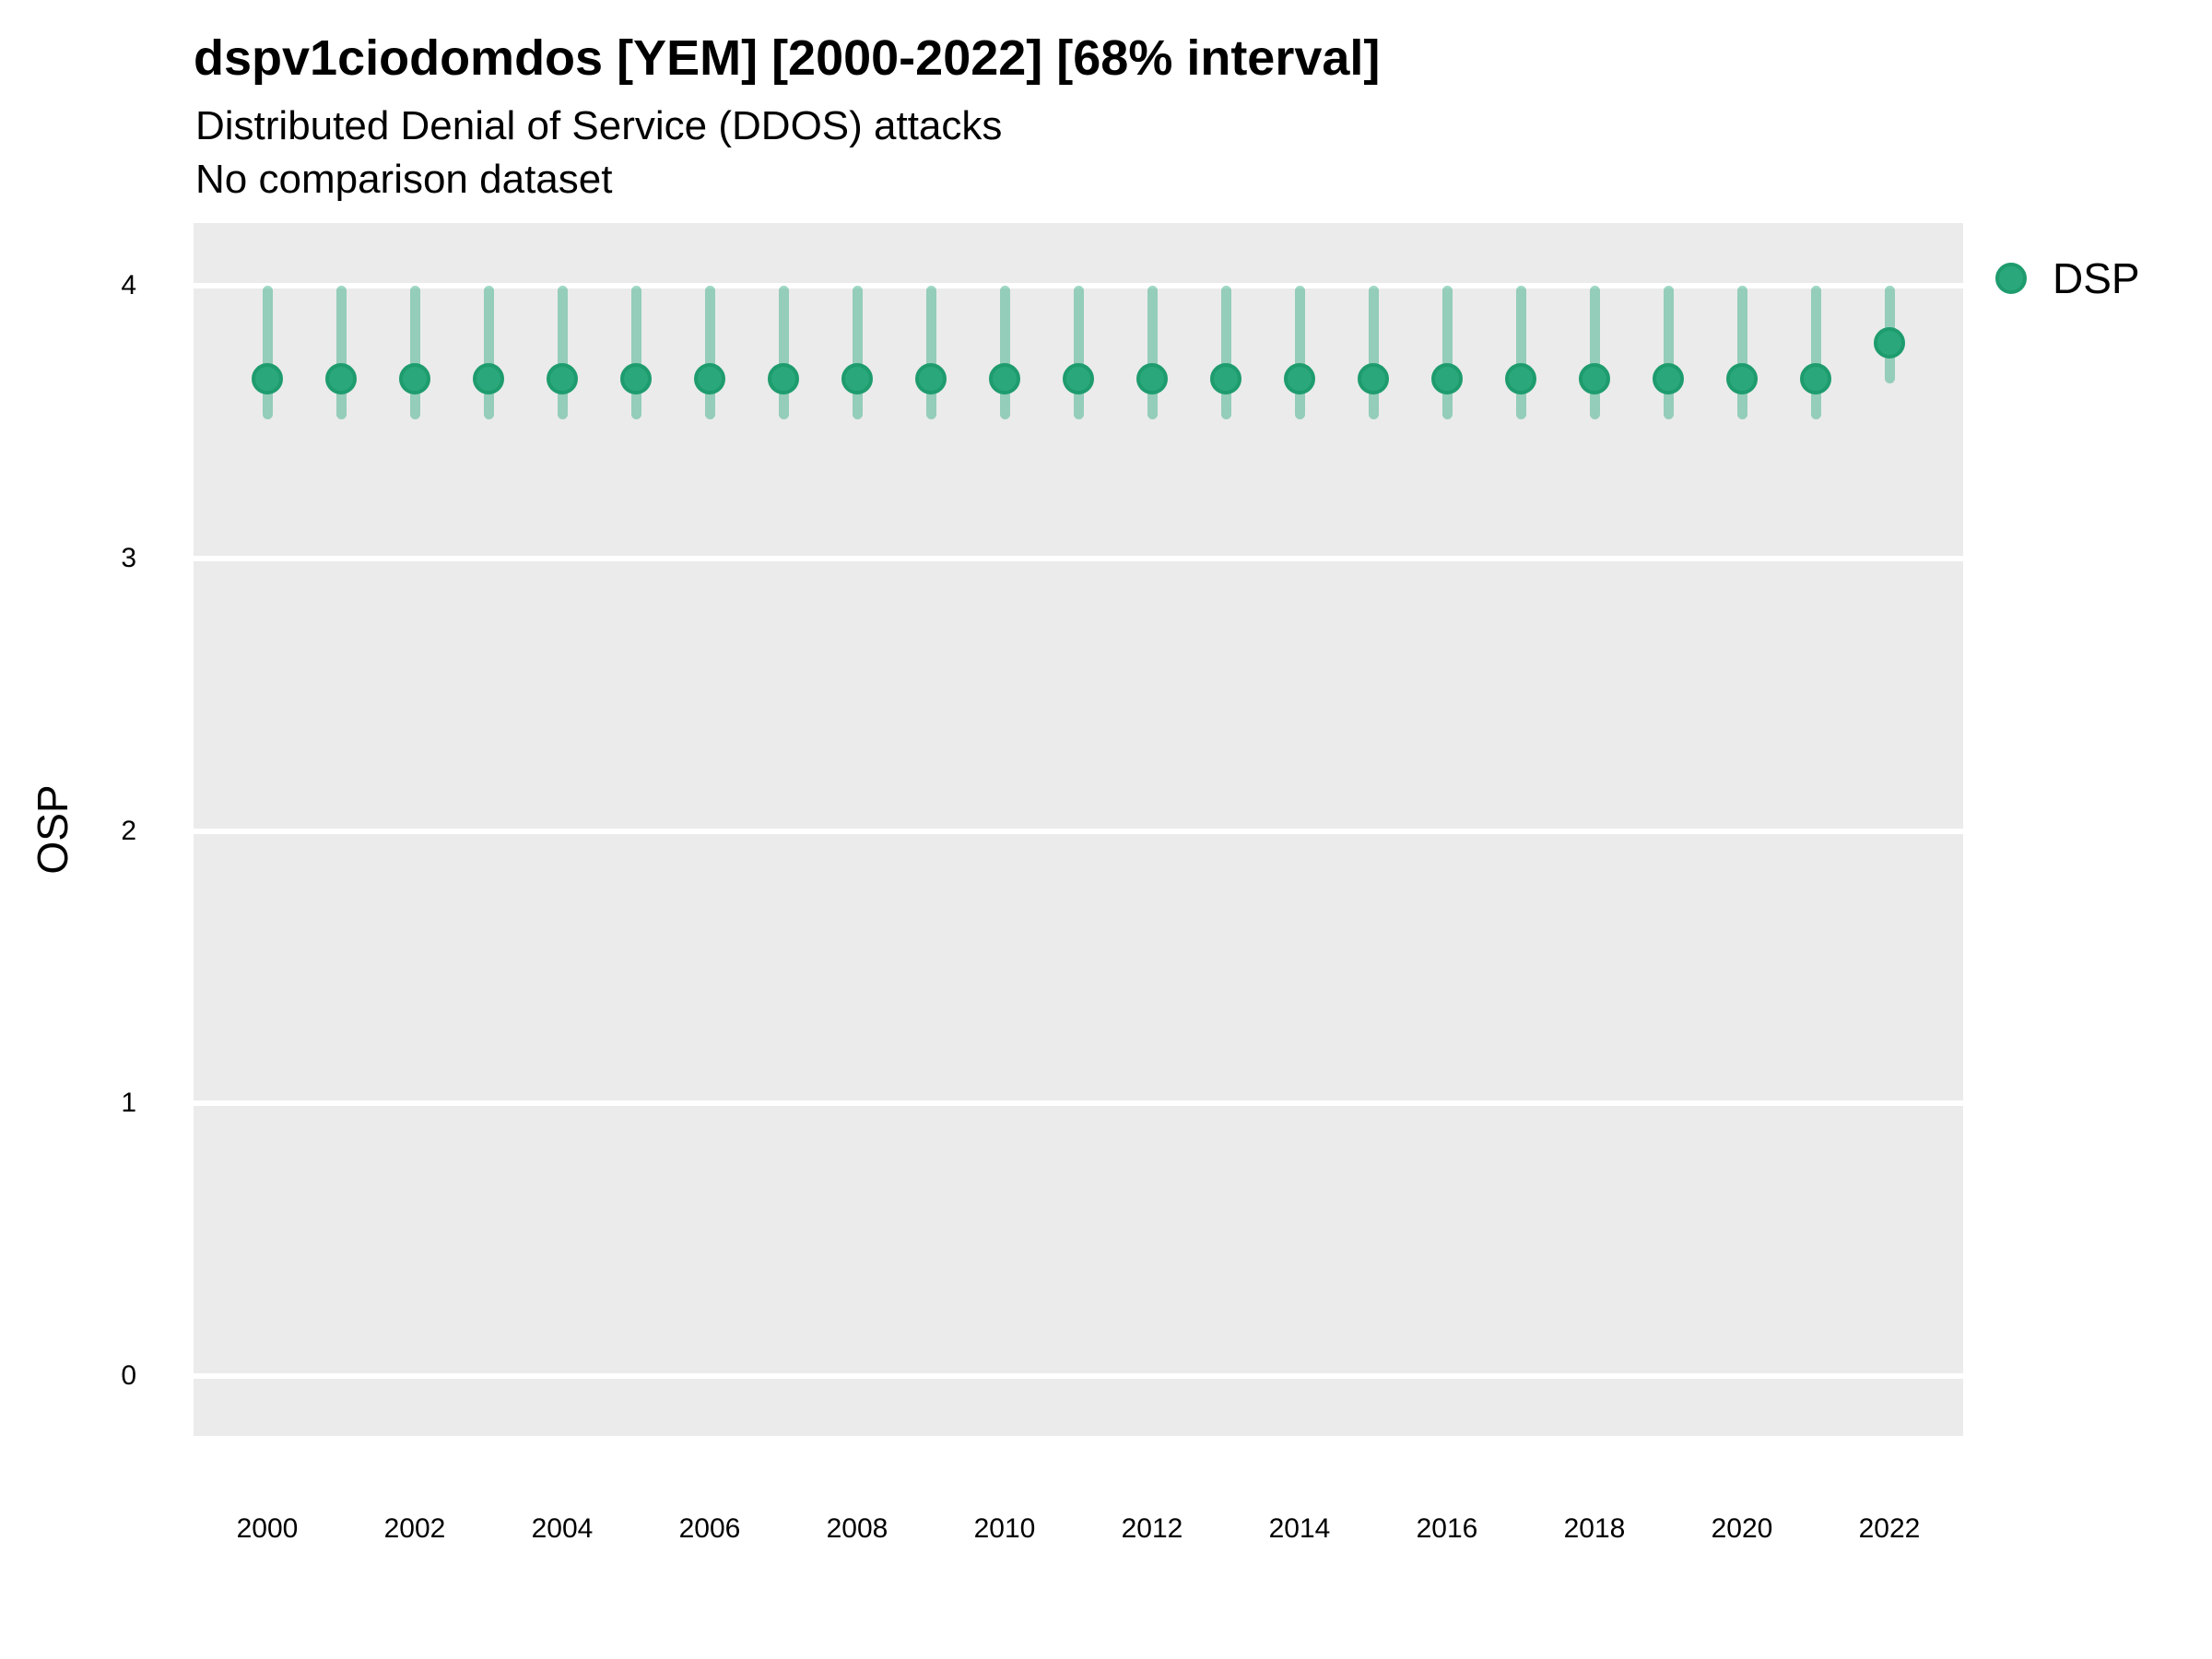 The height and width of the screenshot is (1659, 2212). Describe the element at coordinates (783, 352) in the screenshot. I see `interval-bar-2007` at that location.